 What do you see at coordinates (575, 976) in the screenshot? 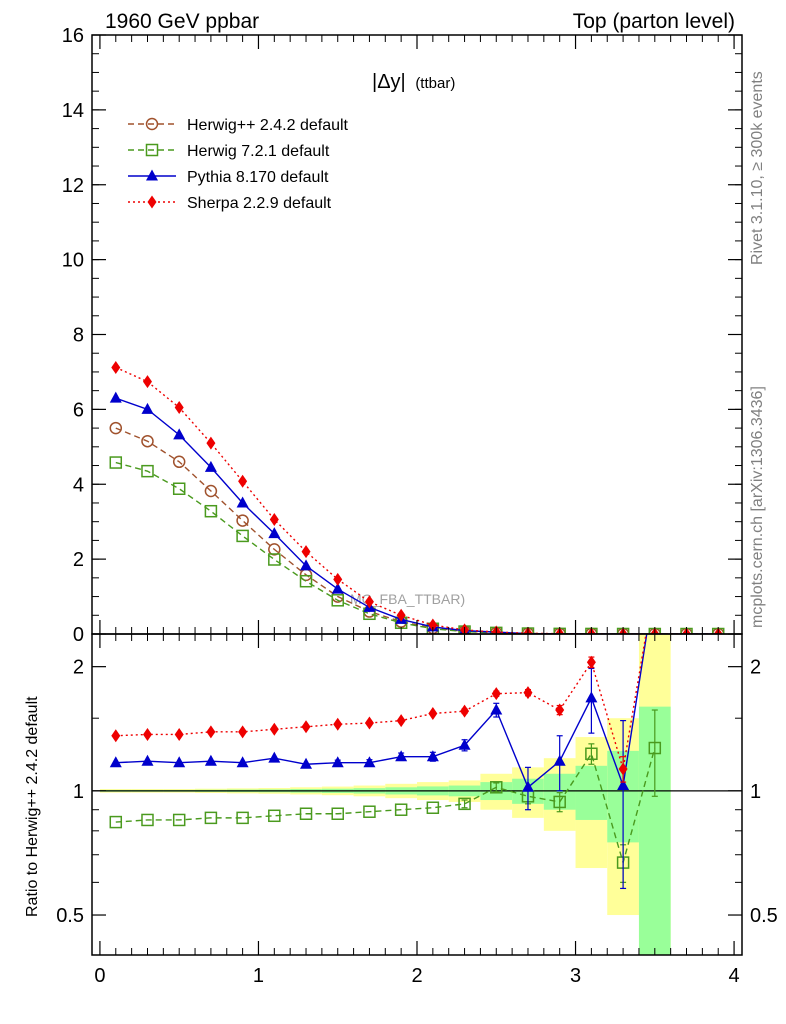
I see `xtick-label: 3` at bounding box center [575, 976].